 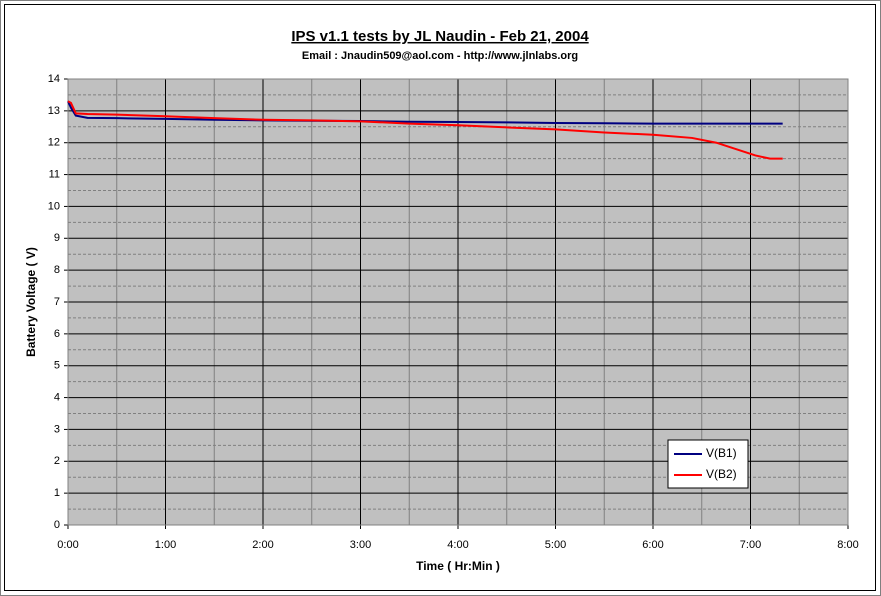 I want to click on y-tick-label: 11, so click(x=54, y=174).